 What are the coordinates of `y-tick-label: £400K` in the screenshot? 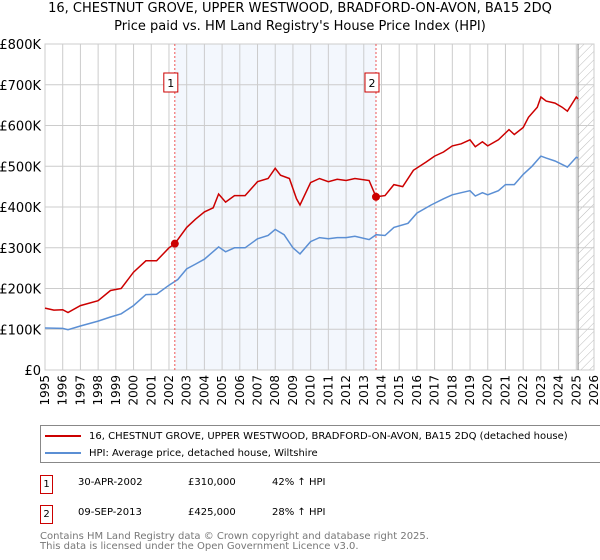 It's located at (20, 208).